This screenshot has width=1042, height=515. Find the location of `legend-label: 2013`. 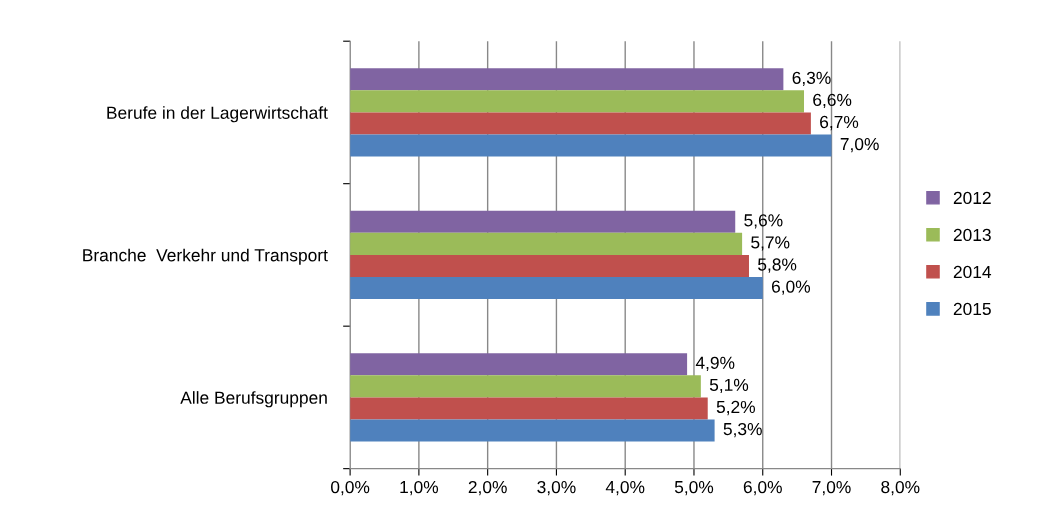

legend-label: 2013 is located at coordinates (972, 235).